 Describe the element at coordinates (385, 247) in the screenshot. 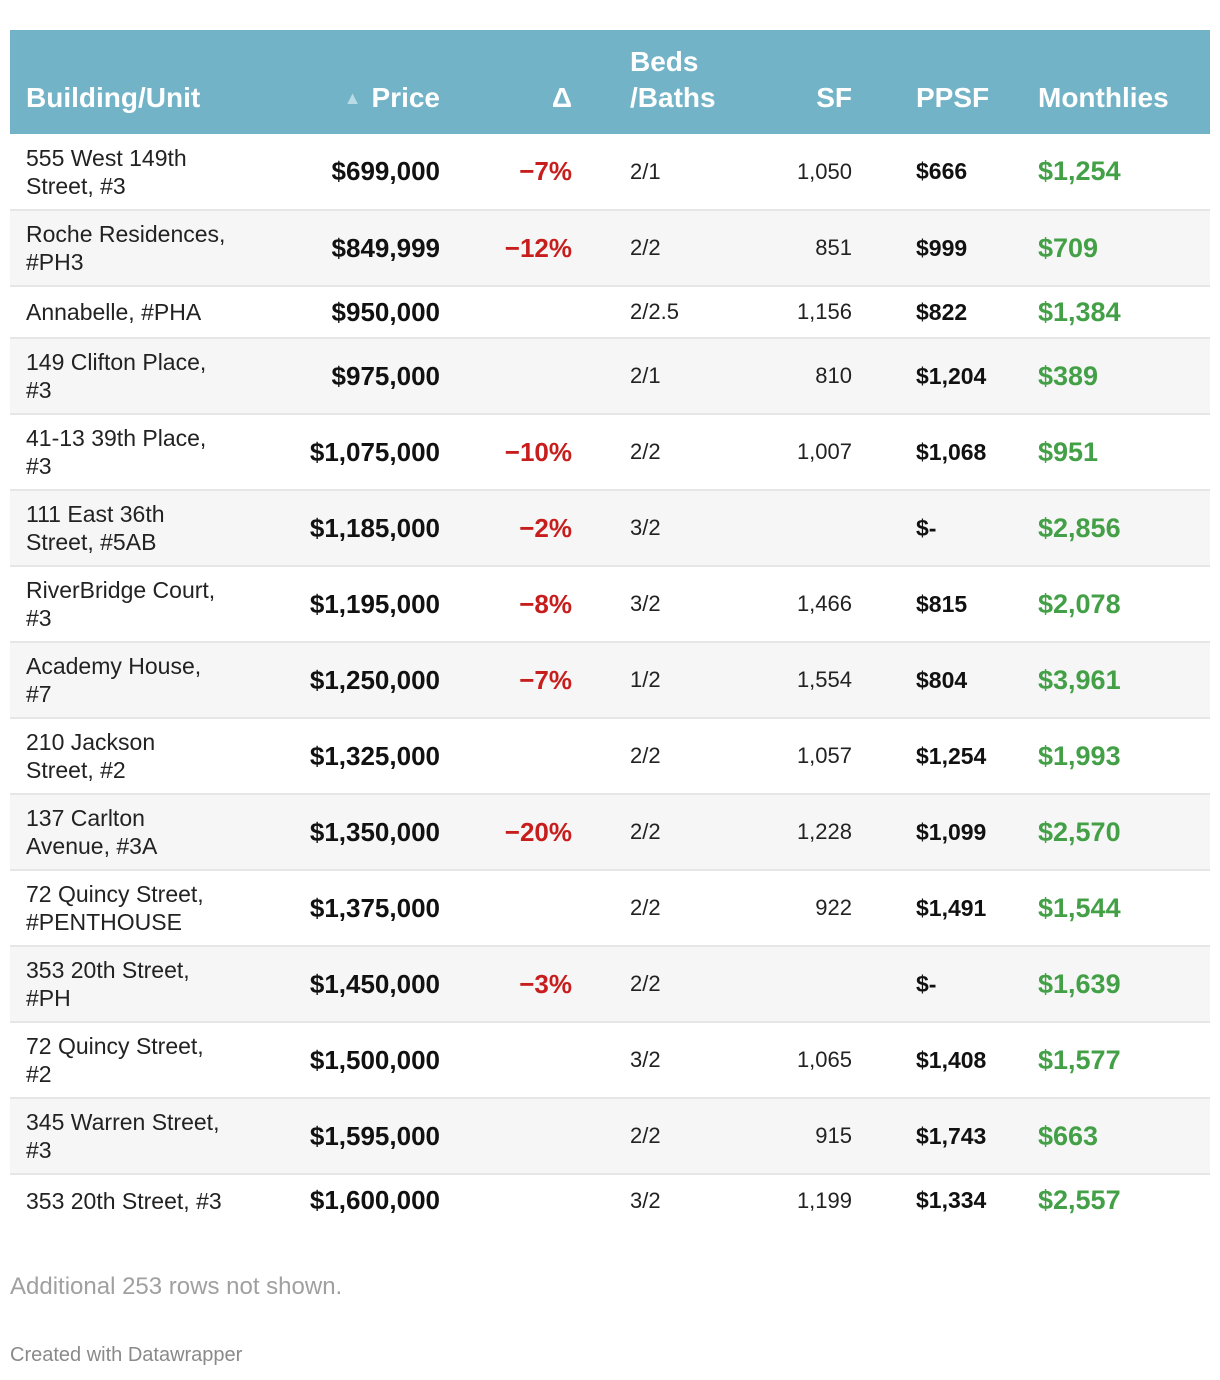

I see `cell-price: $849,999` at that location.